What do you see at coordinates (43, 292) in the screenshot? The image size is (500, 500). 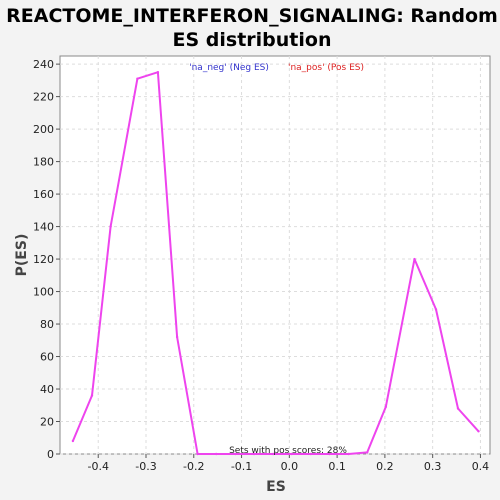 I see `y-tick-label: 100` at bounding box center [43, 292].